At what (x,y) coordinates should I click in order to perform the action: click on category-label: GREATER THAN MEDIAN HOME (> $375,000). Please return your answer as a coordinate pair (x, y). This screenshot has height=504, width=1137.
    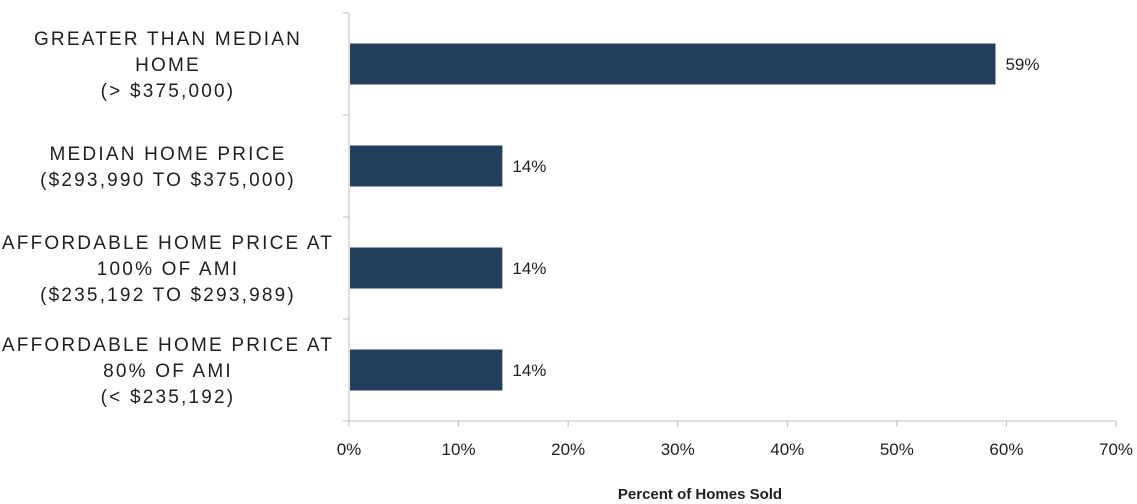
    Looking at the image, I should click on (168, 65).